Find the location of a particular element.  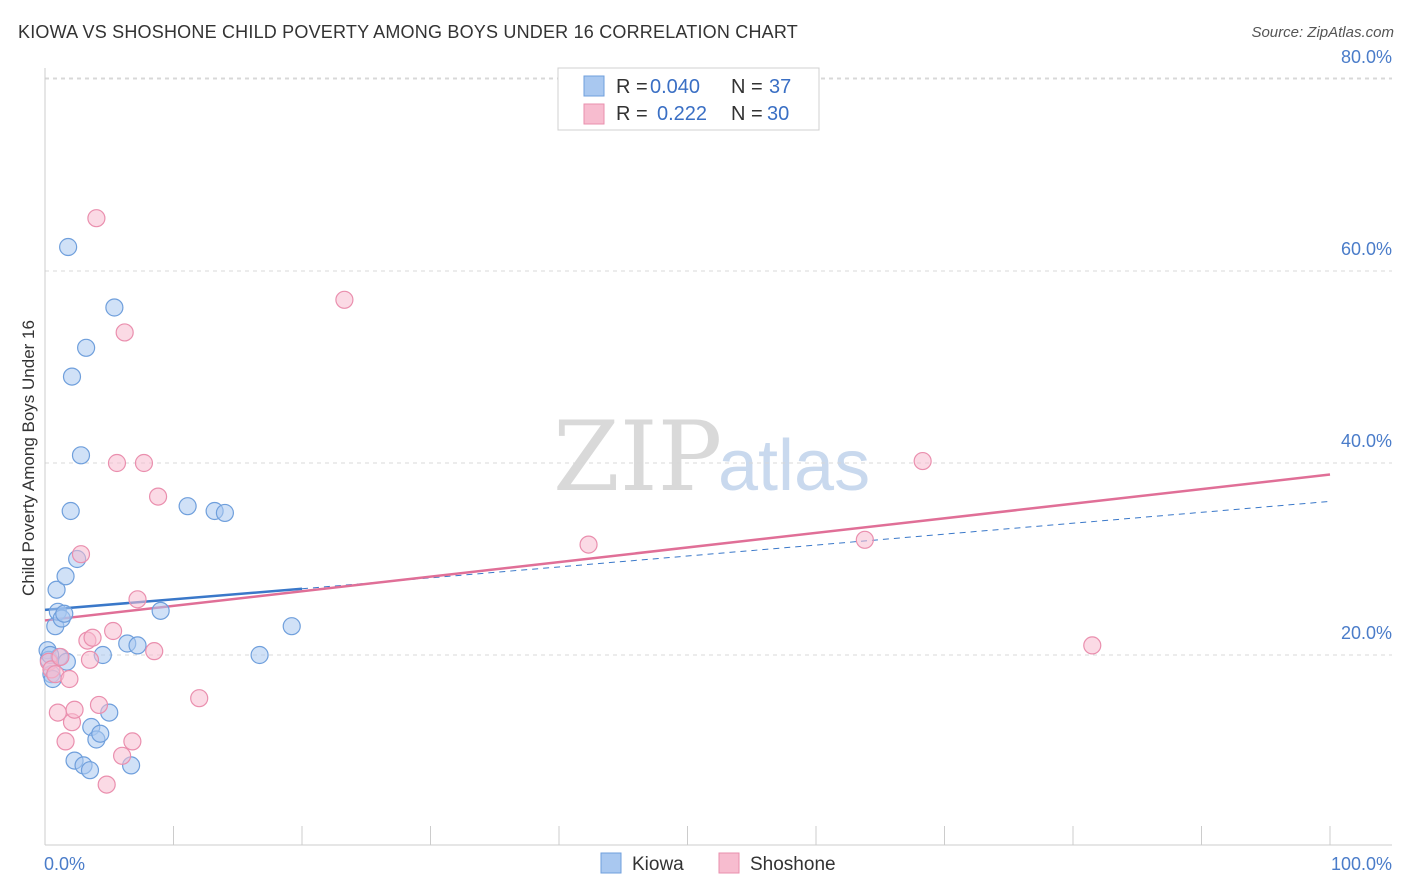

legend-n-value-shoshone: 30 is located at coordinates (778, 114).